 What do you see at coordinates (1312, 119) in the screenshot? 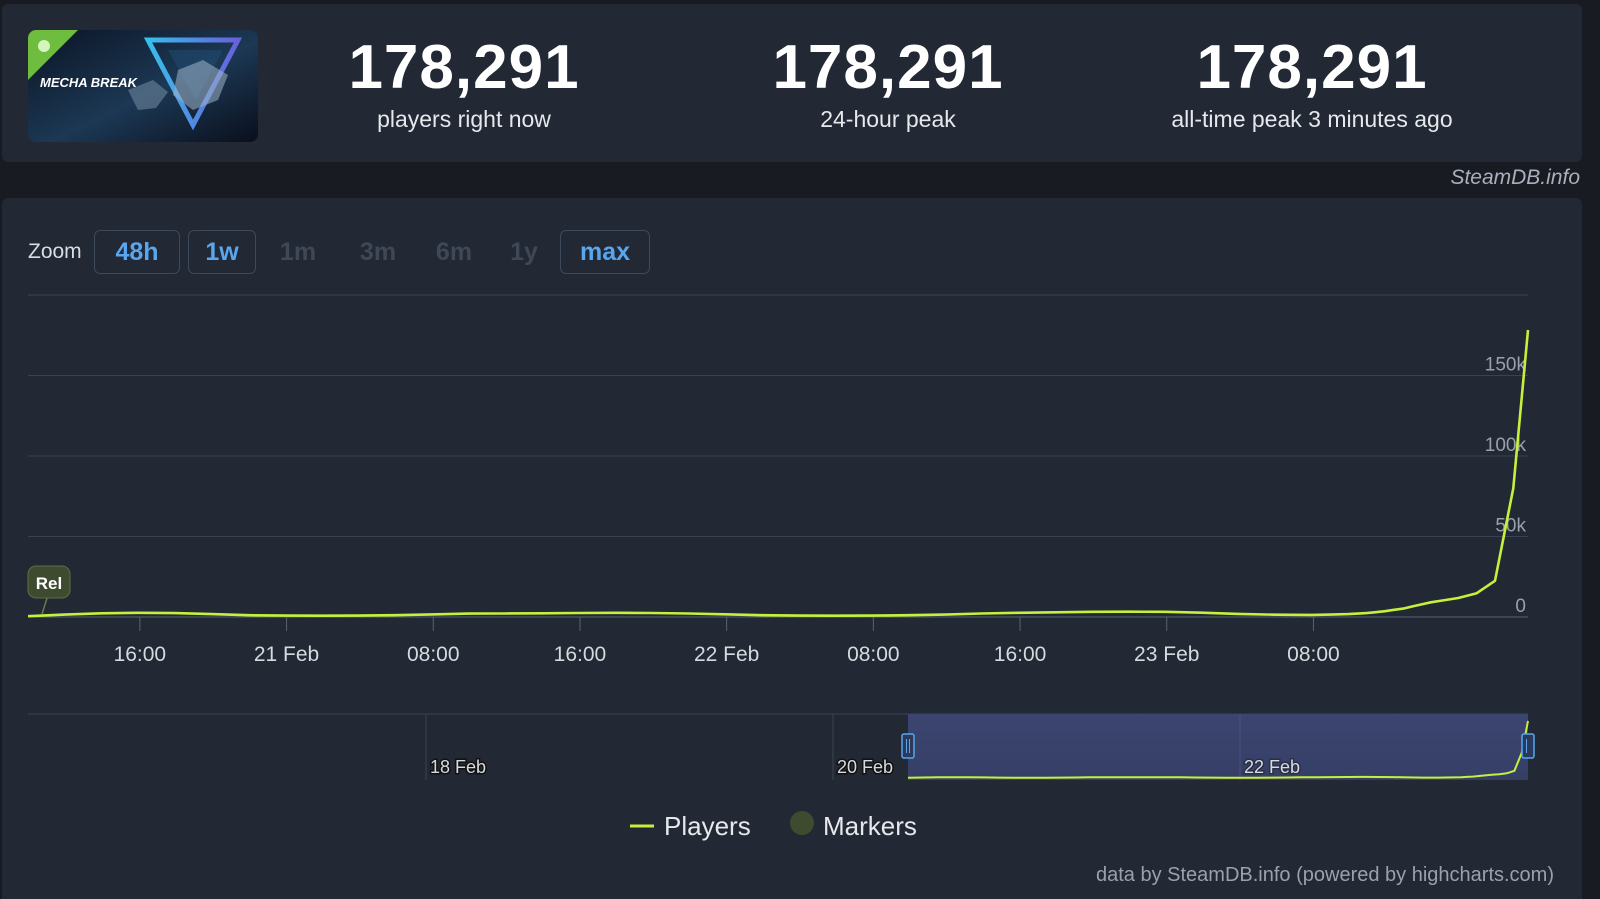
I see `stat-label: all-time peak 3 minutes ago` at bounding box center [1312, 119].